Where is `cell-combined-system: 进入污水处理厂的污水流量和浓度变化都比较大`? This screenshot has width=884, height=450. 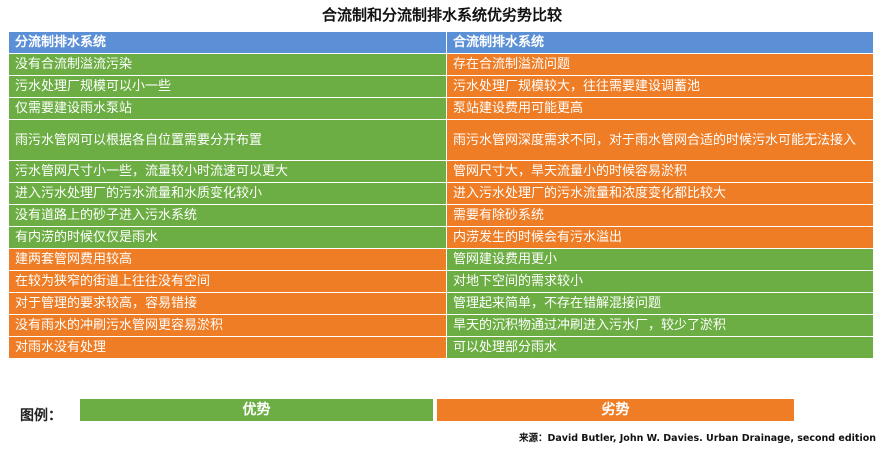
cell-combined-system: 进入污水处理厂的污水流量和浓度变化都比较大 is located at coordinates (660, 193).